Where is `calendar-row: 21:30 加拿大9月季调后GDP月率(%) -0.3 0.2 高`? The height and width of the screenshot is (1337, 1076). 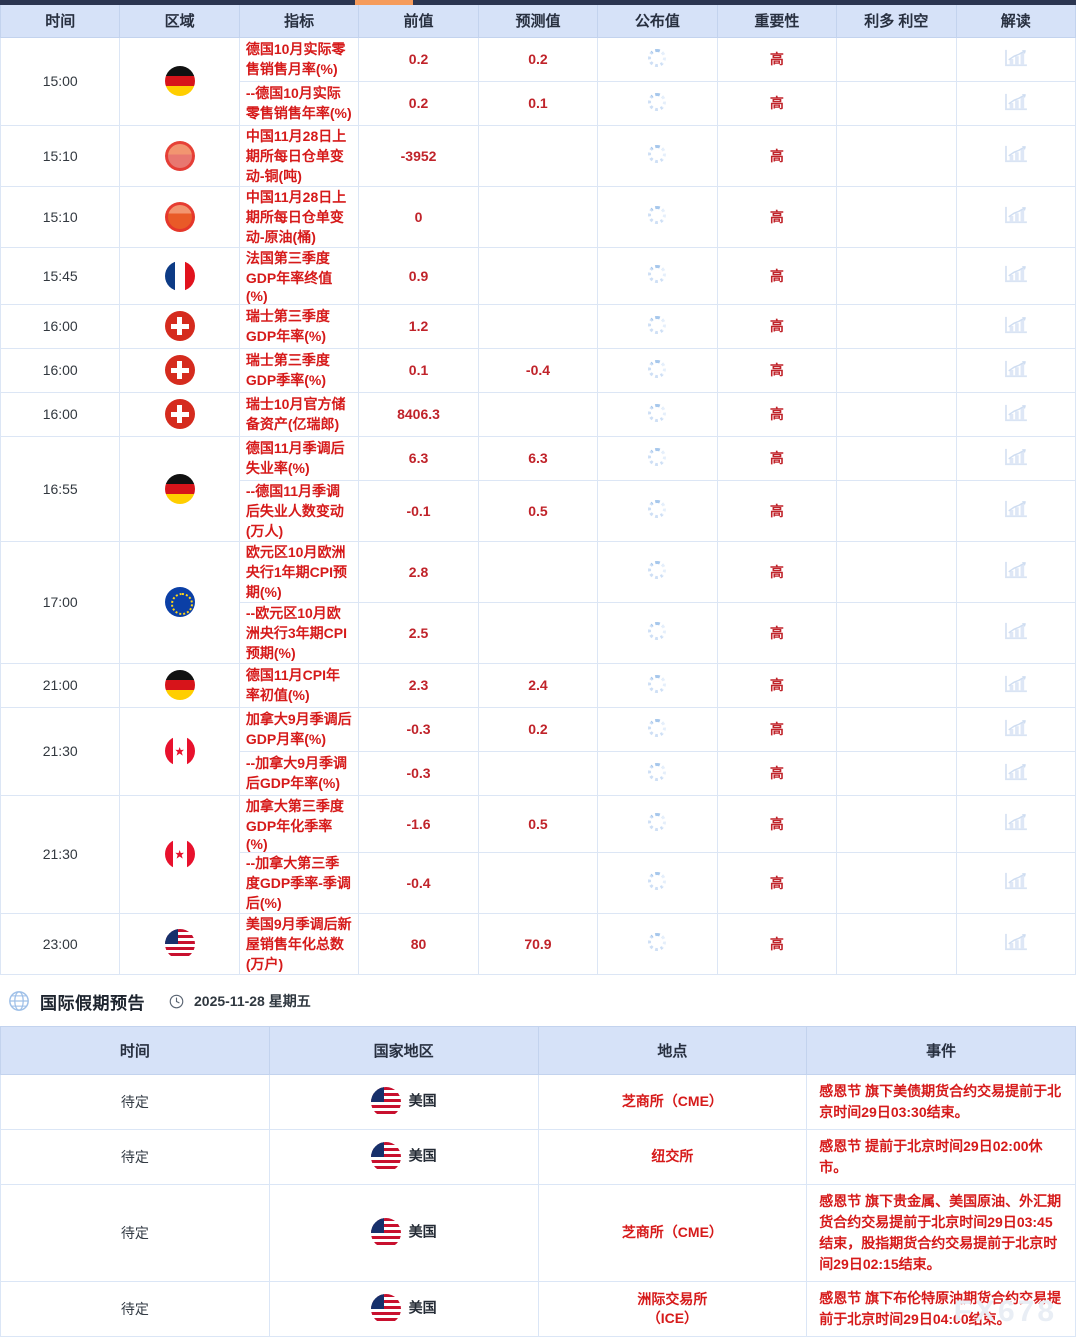 calendar-row: 21:30 加拿大9月季调后GDP月率(%) -0.3 0.2 高 is located at coordinates (538, 751).